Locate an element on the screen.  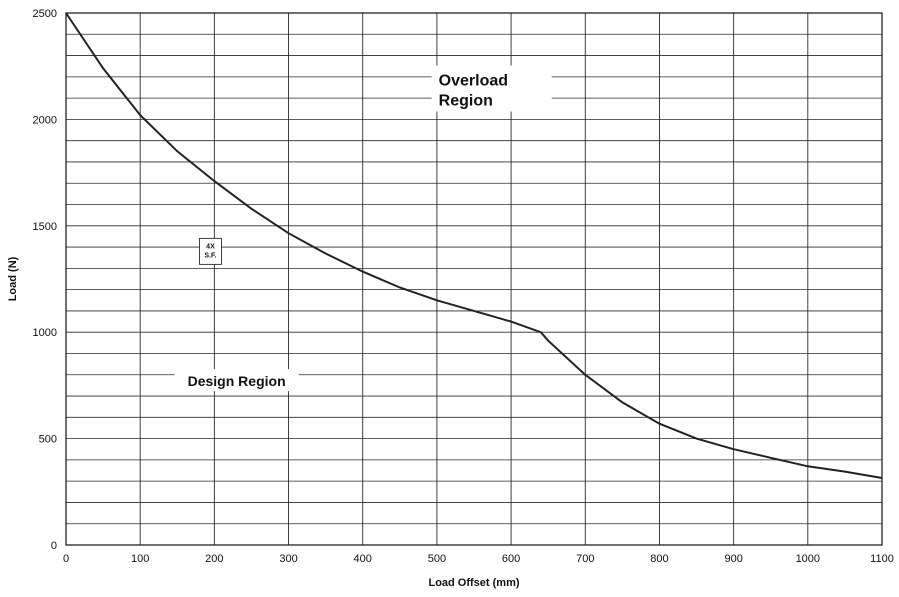
y-tick-label: 0 is located at coordinates (54, 546).